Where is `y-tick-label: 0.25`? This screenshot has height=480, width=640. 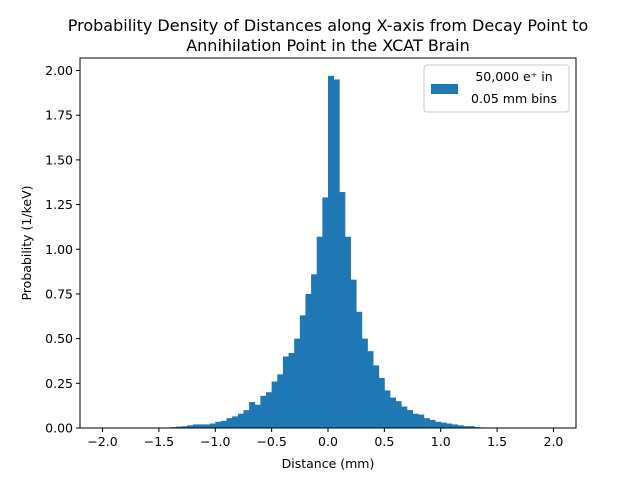 y-tick-label: 0.25 is located at coordinates (59, 383).